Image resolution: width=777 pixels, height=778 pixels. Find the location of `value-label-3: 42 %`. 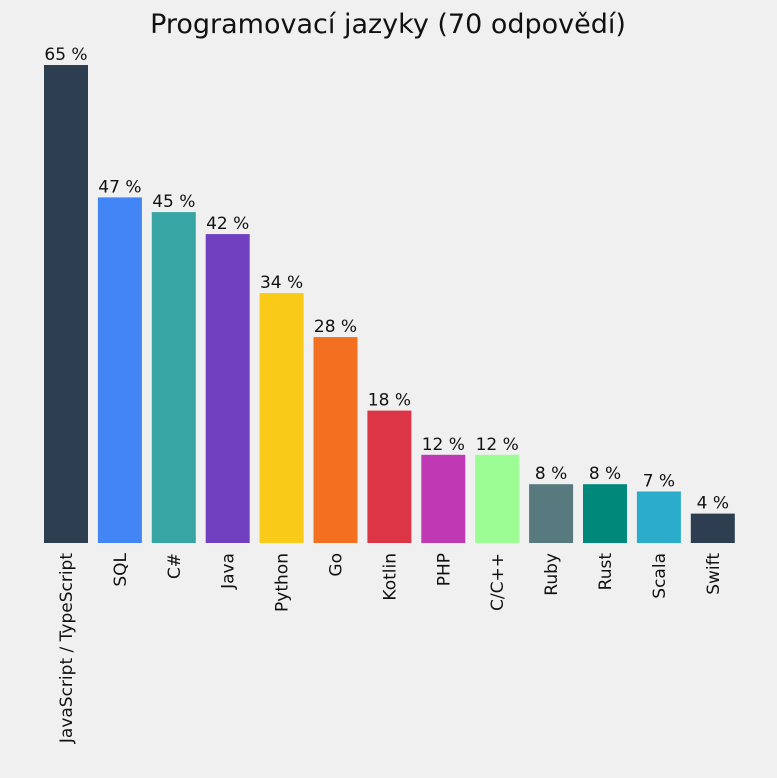

value-label-3: 42 % is located at coordinates (227, 224).